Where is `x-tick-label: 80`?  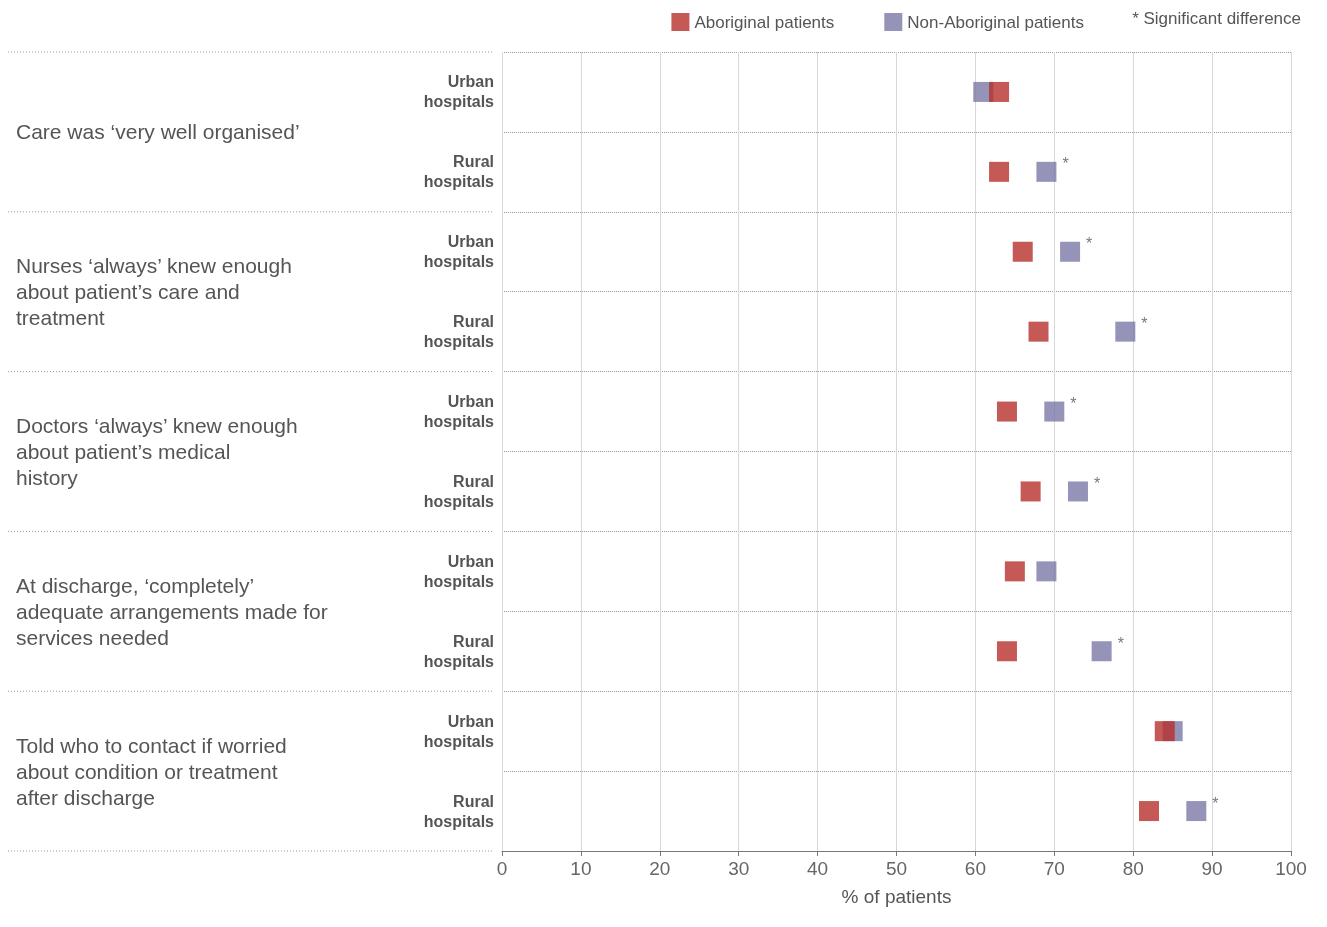
x-tick-label: 80 is located at coordinates (1133, 868).